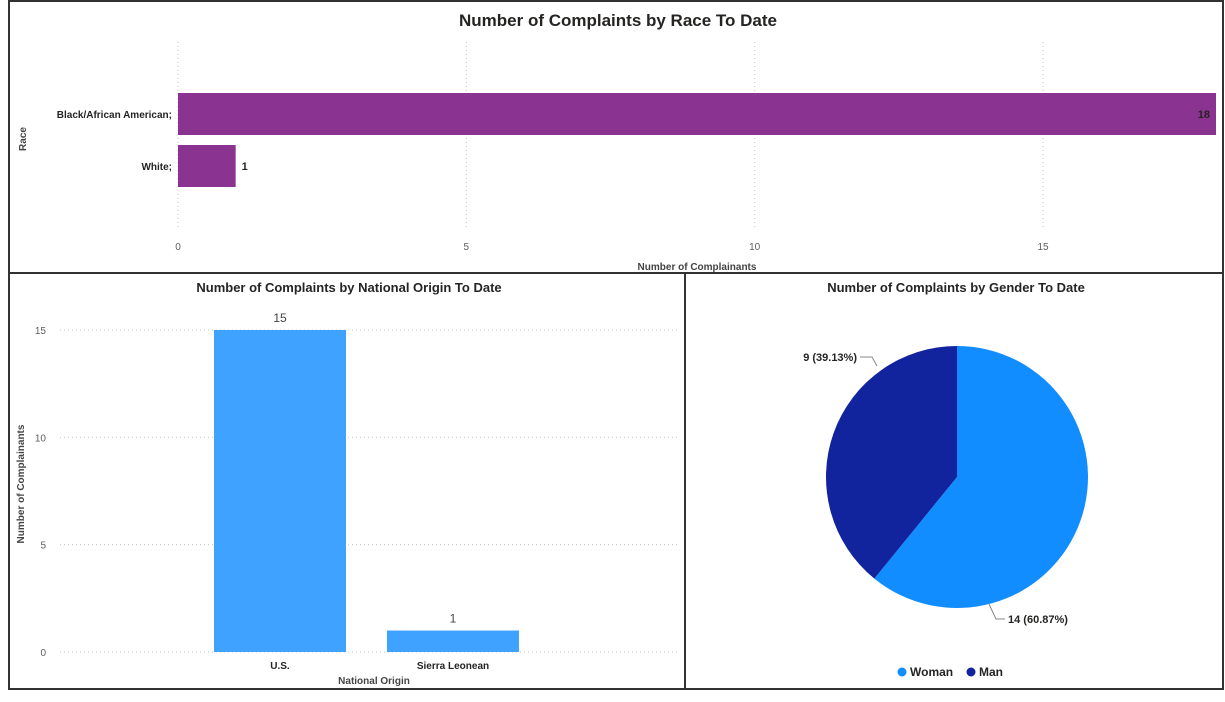 This screenshot has height=702, width=1225. Describe the element at coordinates (280, 666) in the screenshot. I see `category-label: U.S.` at that location.